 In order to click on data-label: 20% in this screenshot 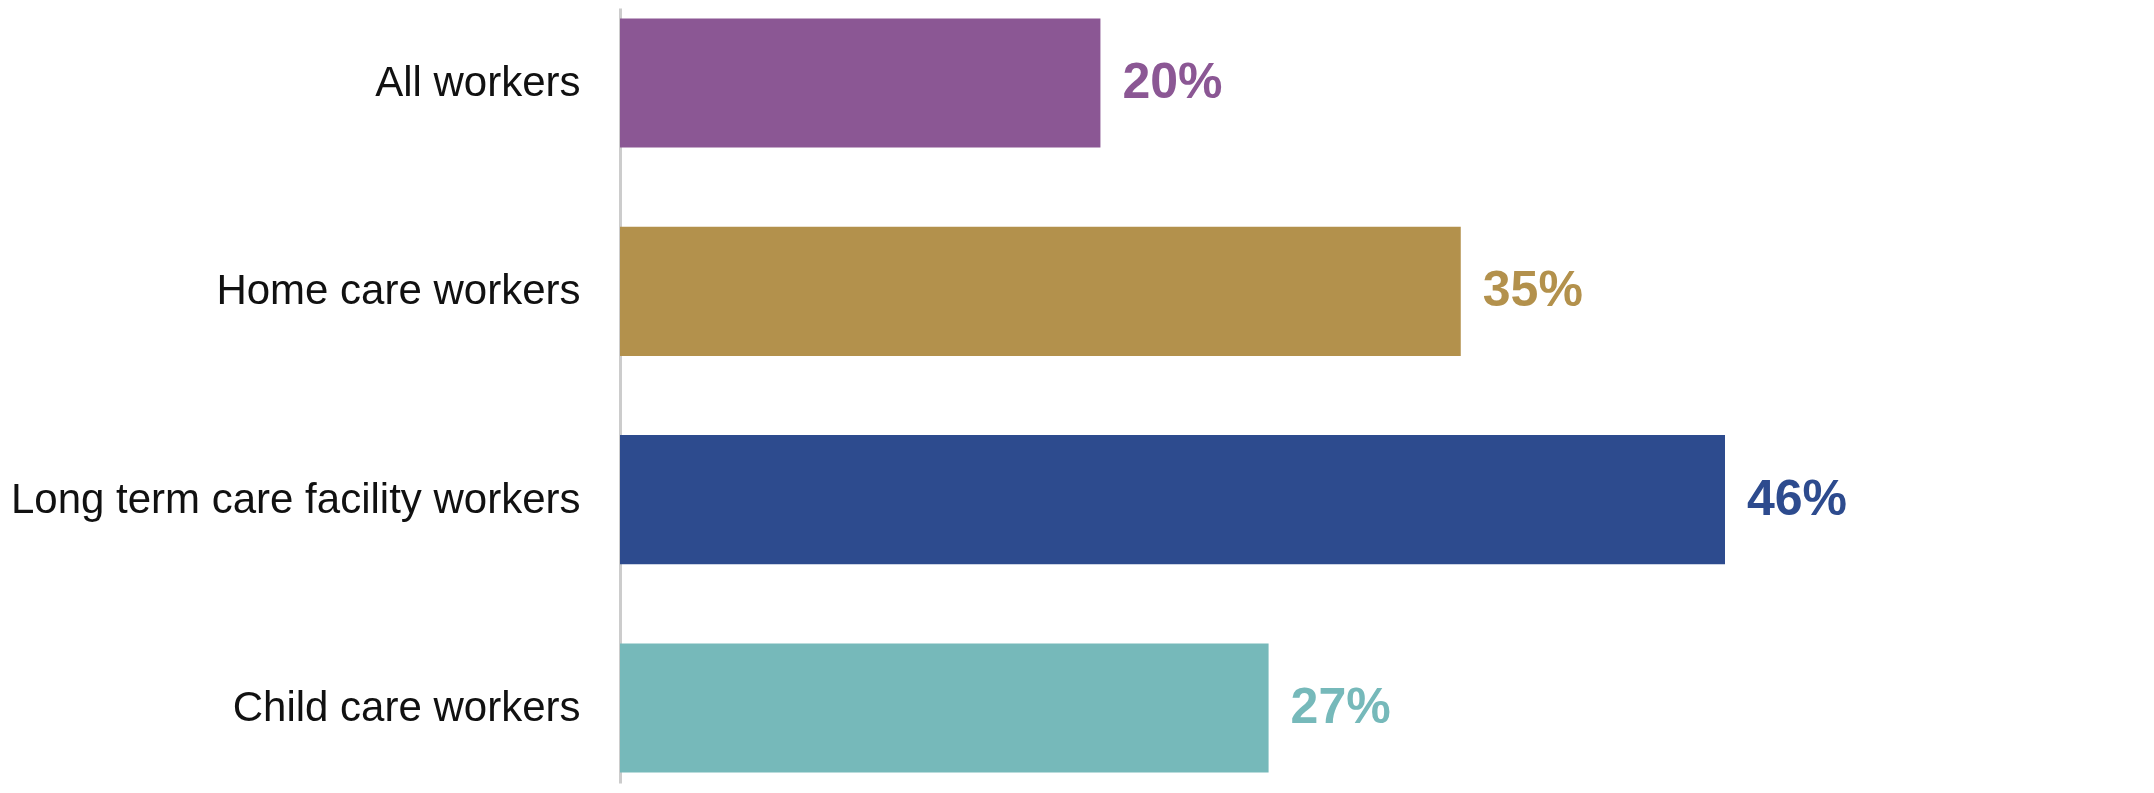, I will do `click(1172, 81)`.